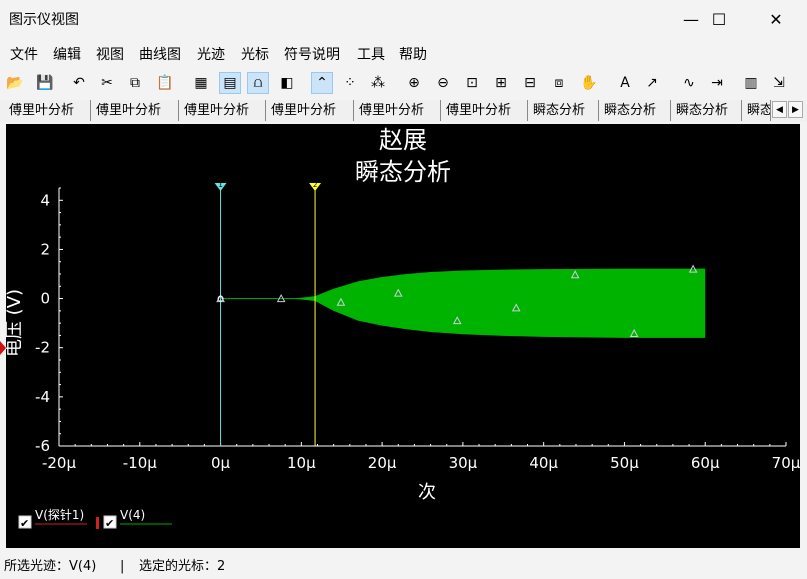 The width and height of the screenshot is (807, 579). Describe the element at coordinates (403, 19) in the screenshot. I see `title-bar: 图示仪视图 — ☐ ✕` at that location.